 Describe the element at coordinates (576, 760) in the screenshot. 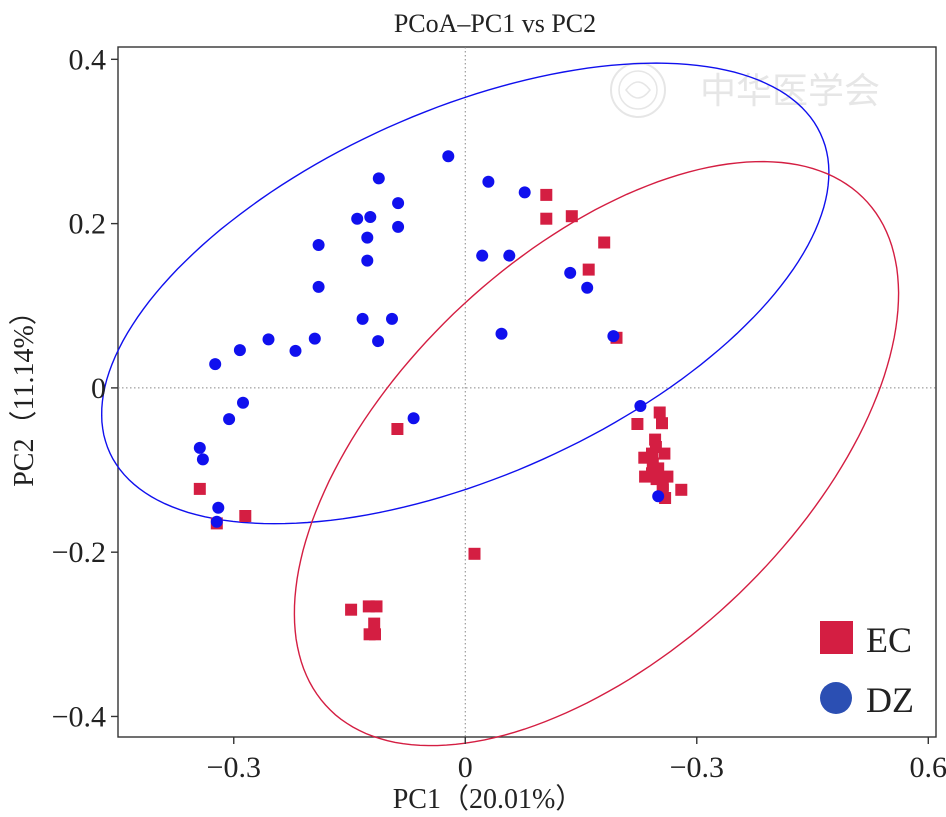

I see `x-axis: −0.3 0 −0.3 0.6` at that location.